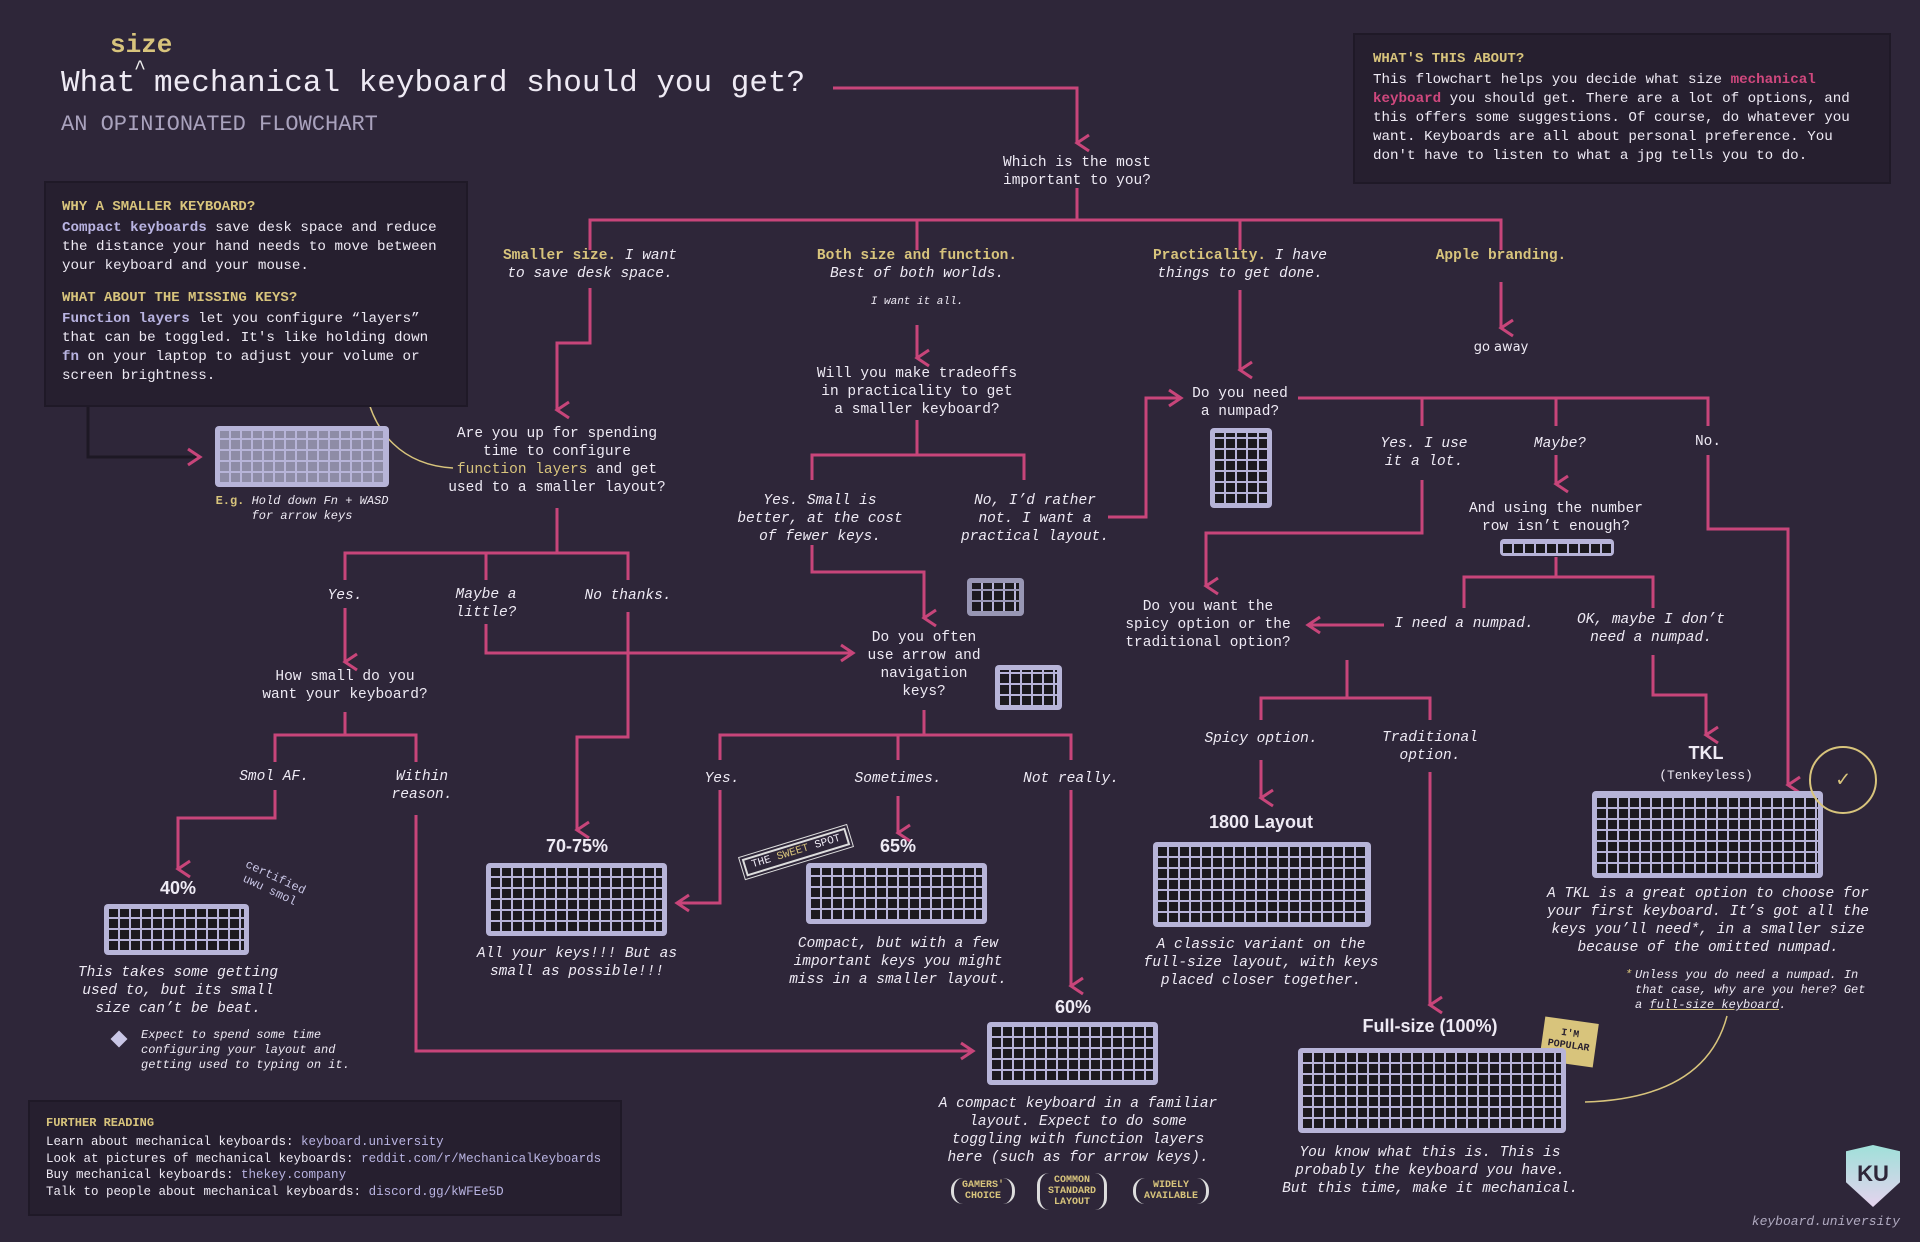 The height and width of the screenshot is (1242, 1920). Describe the element at coordinates (1560, 444) in the screenshot. I see `answer-np-maybe: Maybe?` at that location.